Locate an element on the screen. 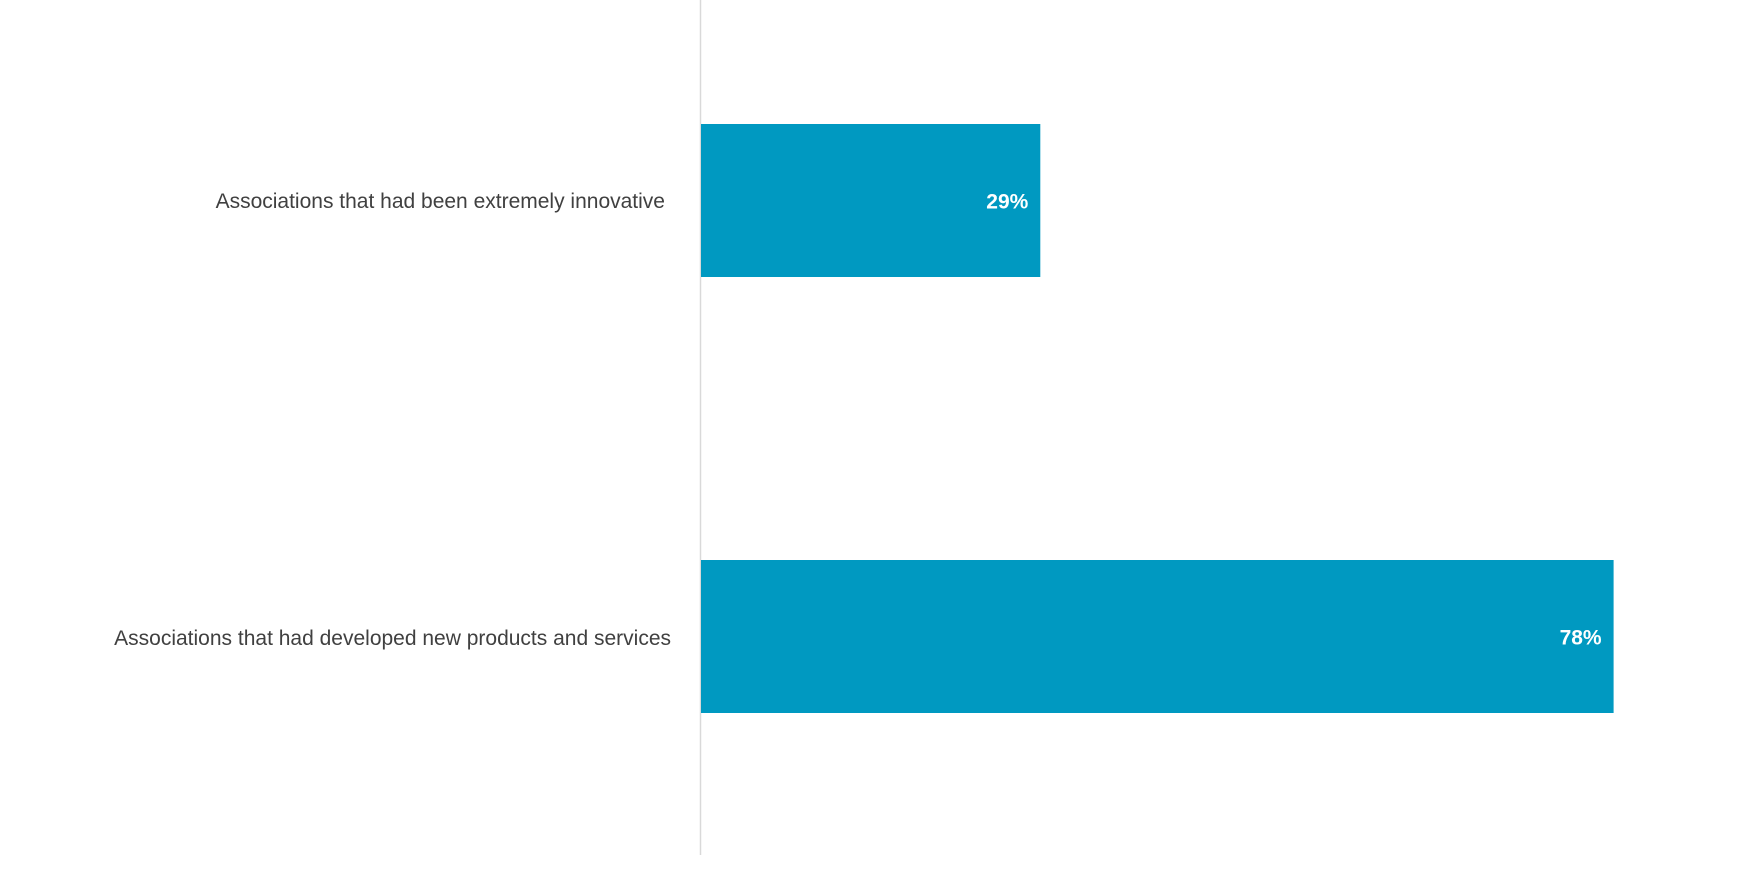  data-label-0: 29% is located at coordinates (1007, 202).